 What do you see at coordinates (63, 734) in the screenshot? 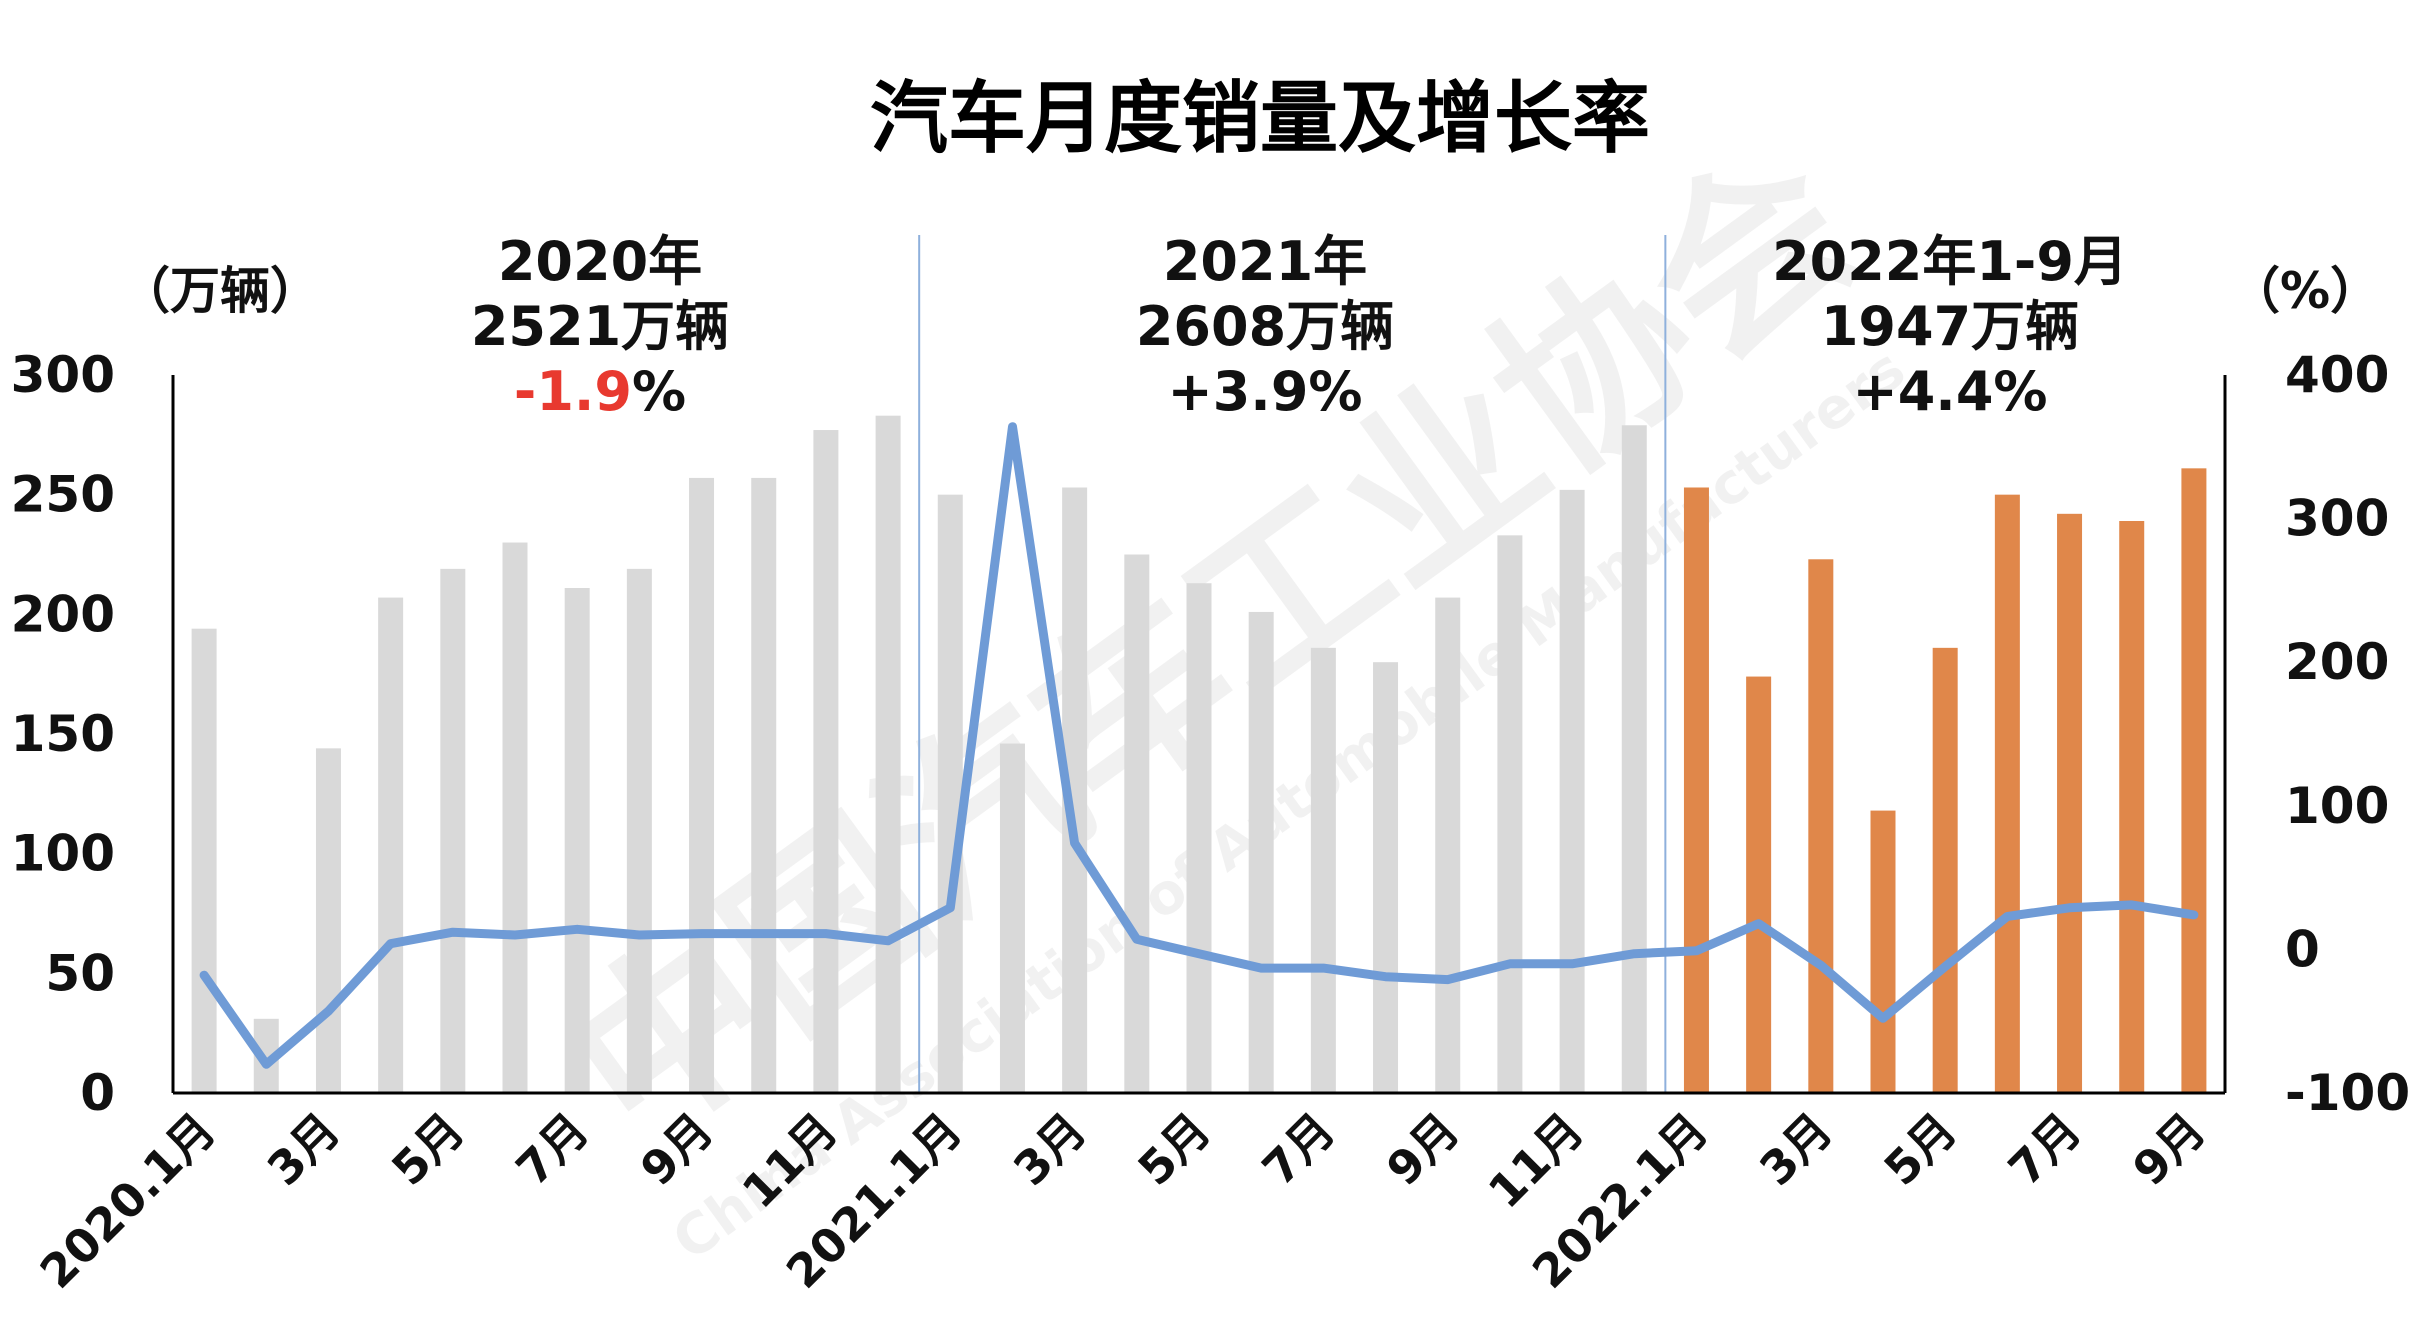
I see `y-tick-left: 150` at bounding box center [63, 734].